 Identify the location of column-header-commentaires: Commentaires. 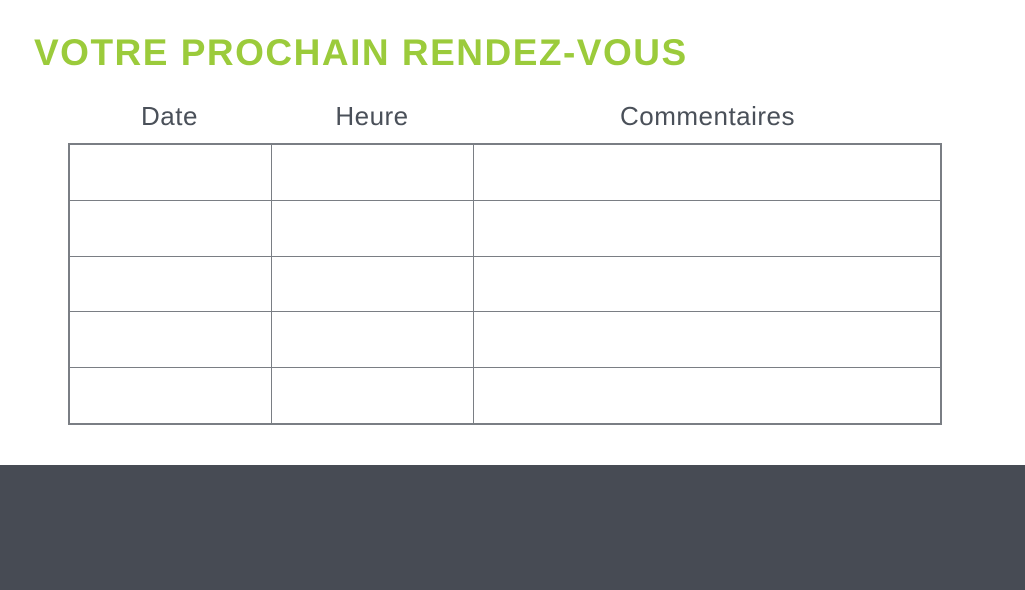
(707, 116).